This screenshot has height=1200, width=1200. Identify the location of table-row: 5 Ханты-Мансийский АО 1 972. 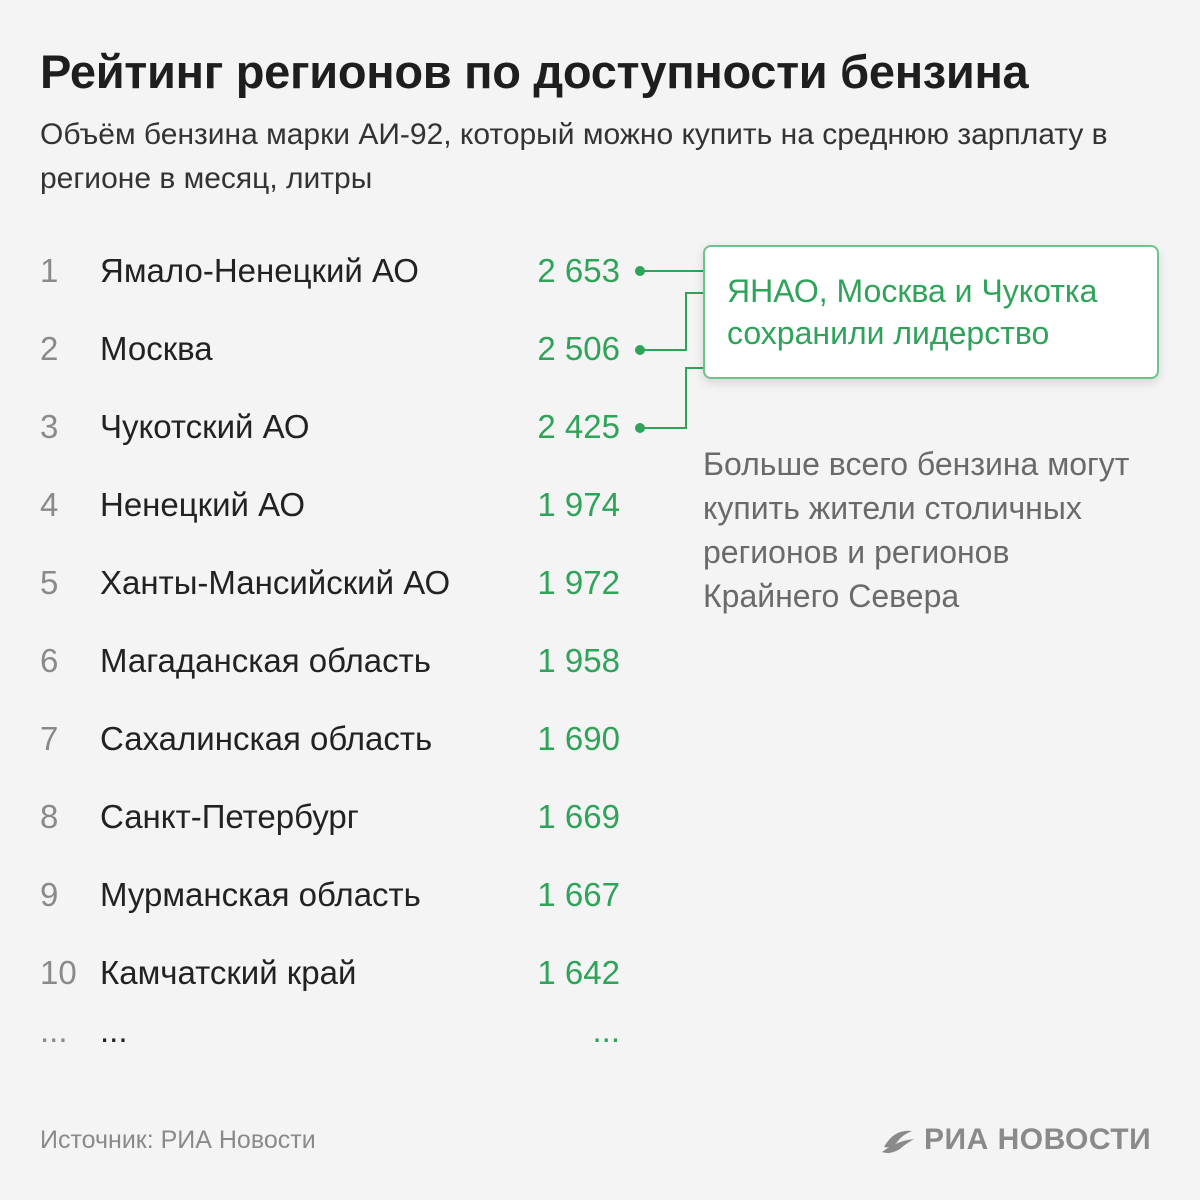
(320, 583).